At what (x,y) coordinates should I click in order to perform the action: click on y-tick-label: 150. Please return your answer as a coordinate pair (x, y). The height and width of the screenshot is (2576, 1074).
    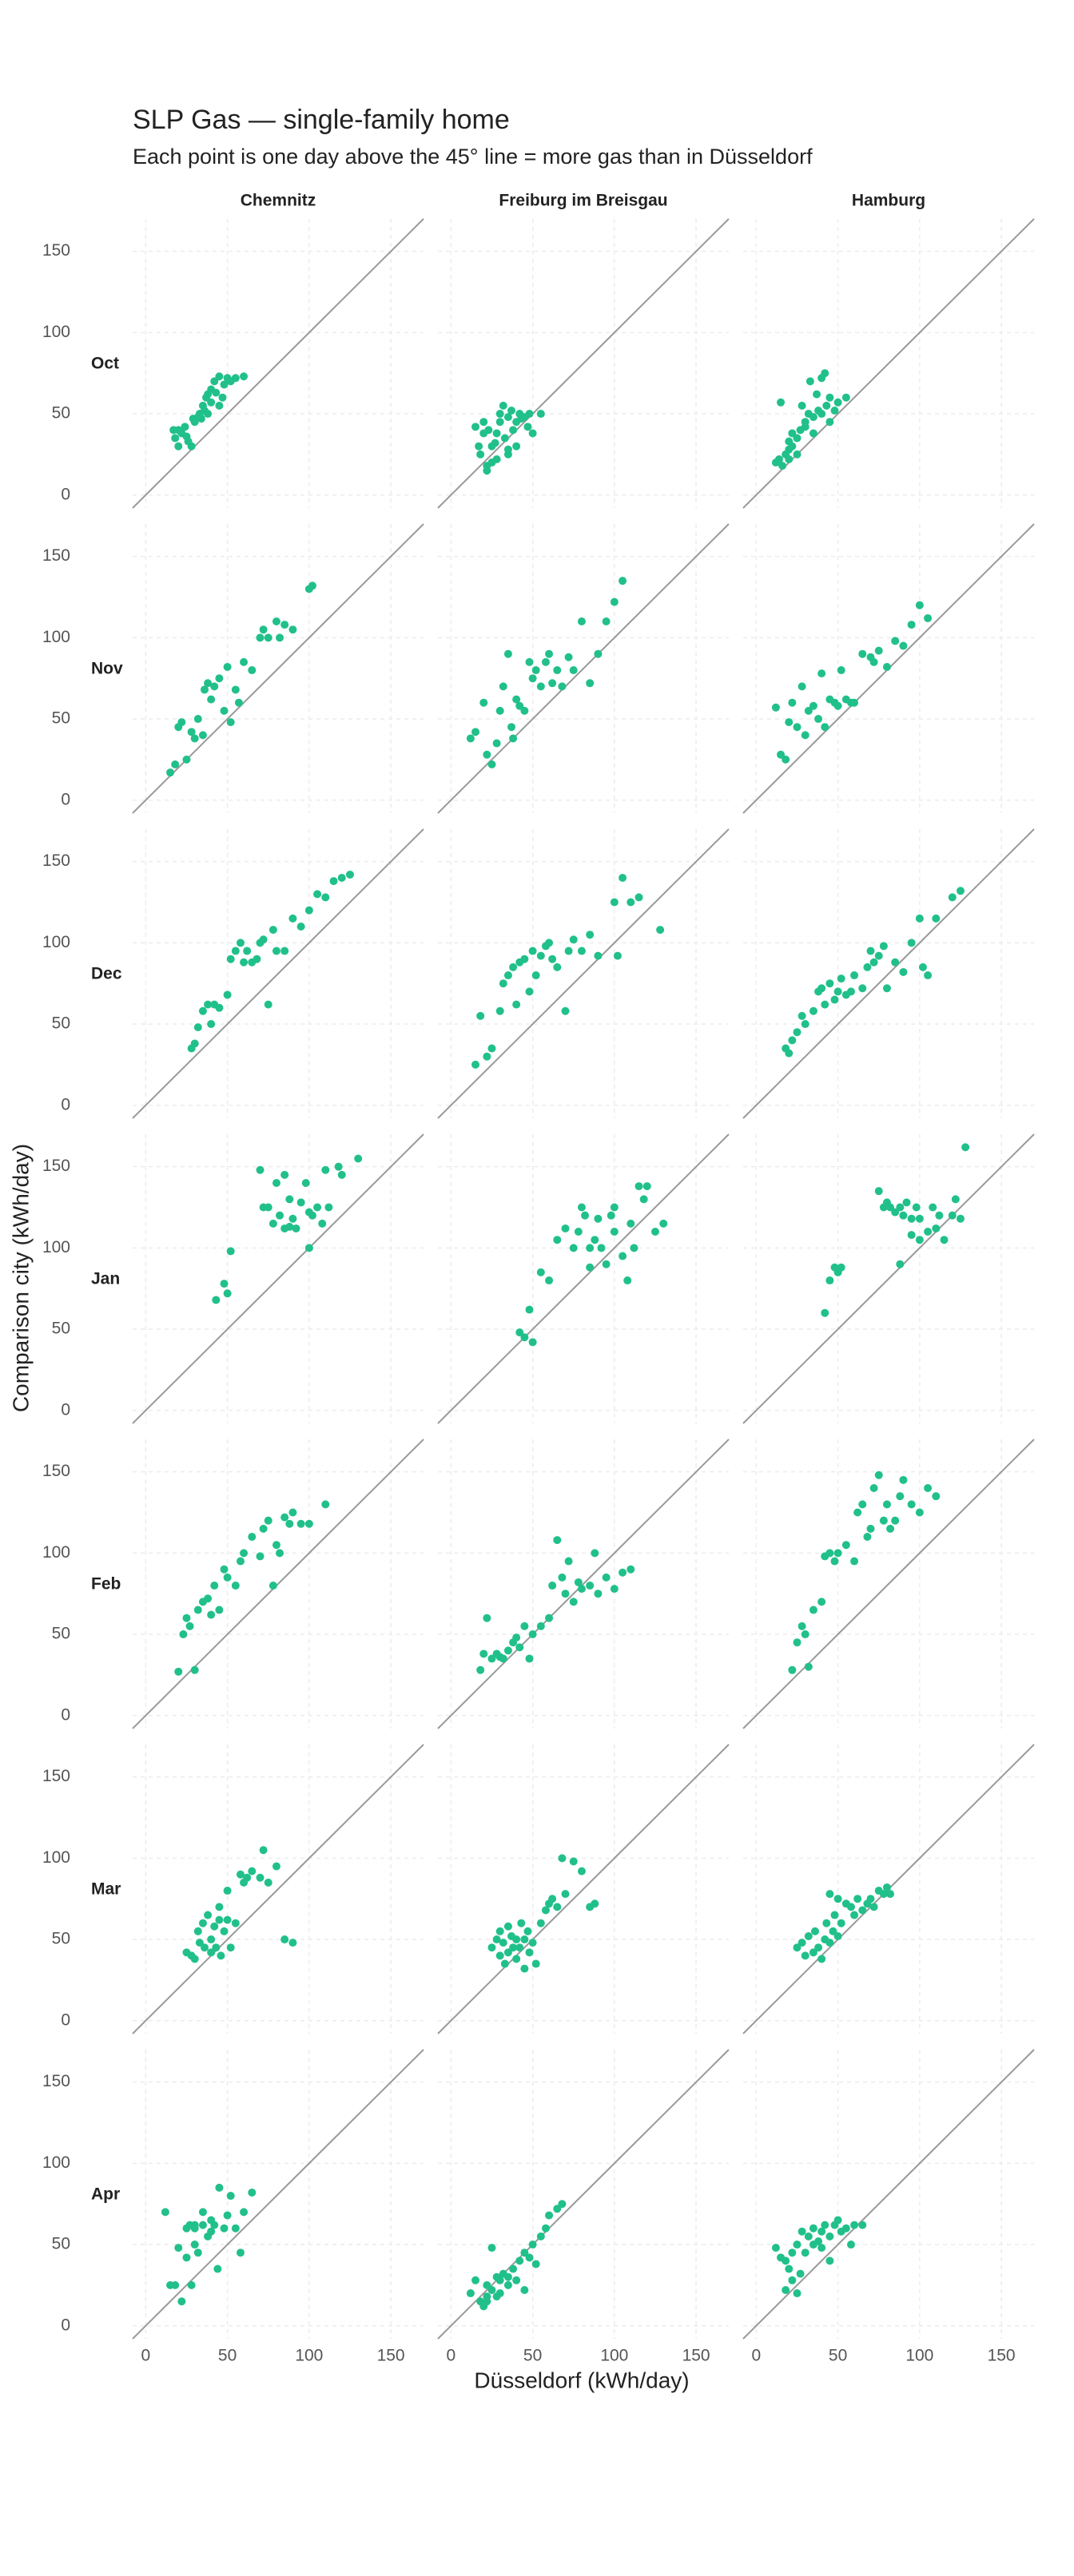
    Looking at the image, I should click on (56, 1776).